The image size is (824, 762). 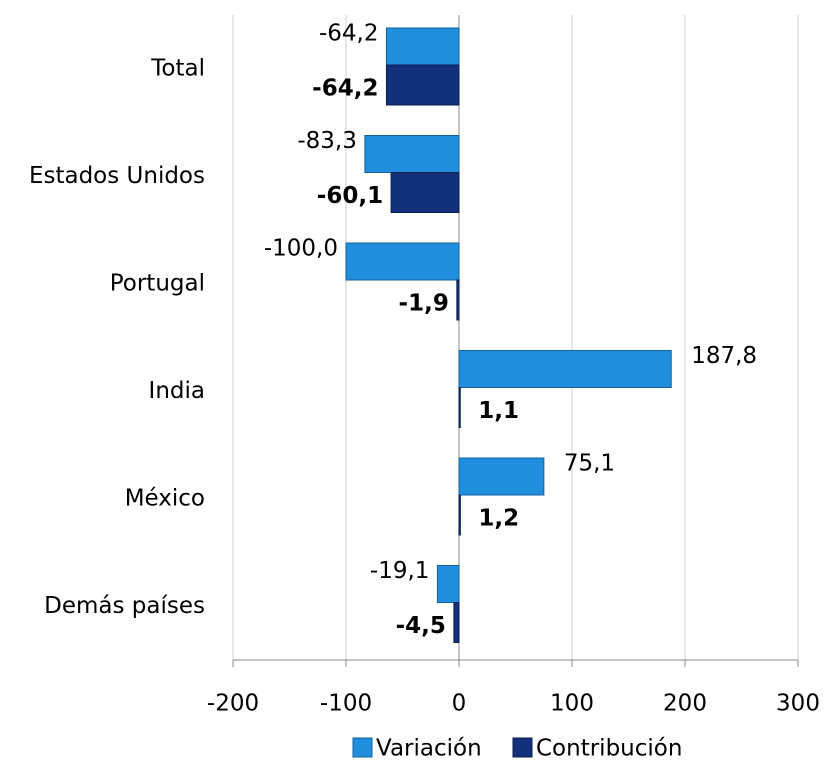 I want to click on value-label: -4,5, so click(x=421, y=626).